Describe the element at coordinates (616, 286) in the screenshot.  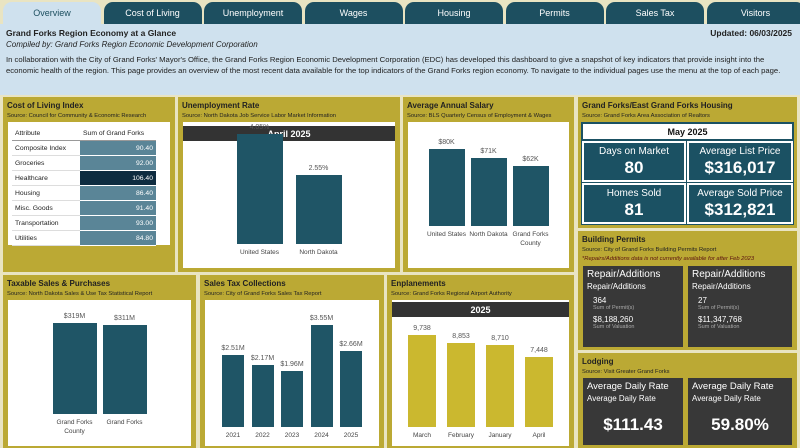
I see `card-subtitle: Repair/Additions` at that location.